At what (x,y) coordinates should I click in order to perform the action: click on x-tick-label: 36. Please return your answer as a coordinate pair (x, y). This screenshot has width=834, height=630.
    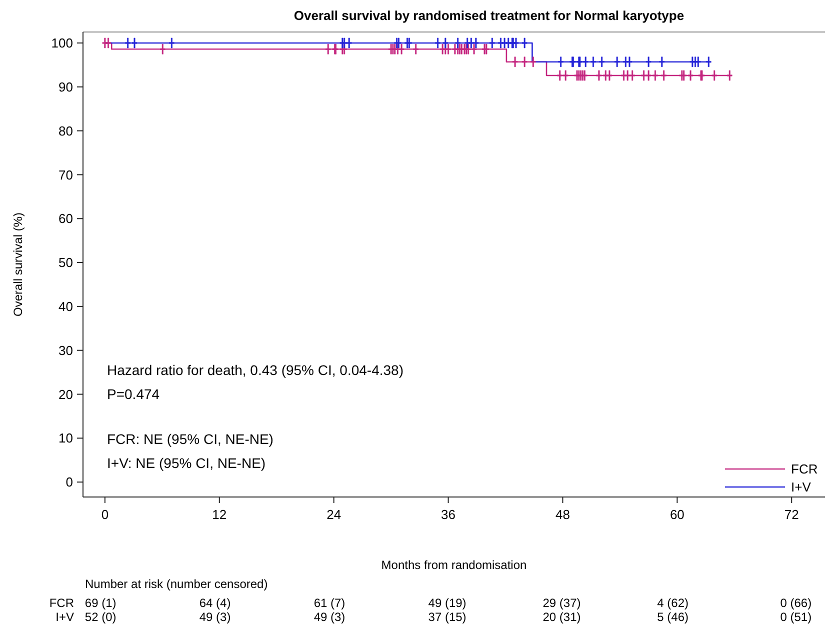
    Looking at the image, I should click on (448, 514).